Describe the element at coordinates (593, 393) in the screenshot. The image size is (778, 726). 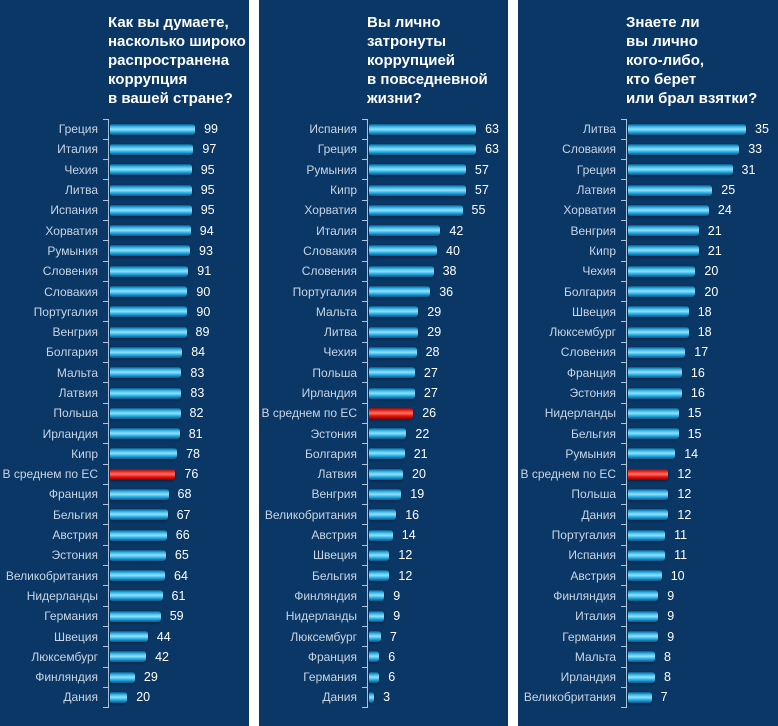
I see `country-label: Эстония` at that location.